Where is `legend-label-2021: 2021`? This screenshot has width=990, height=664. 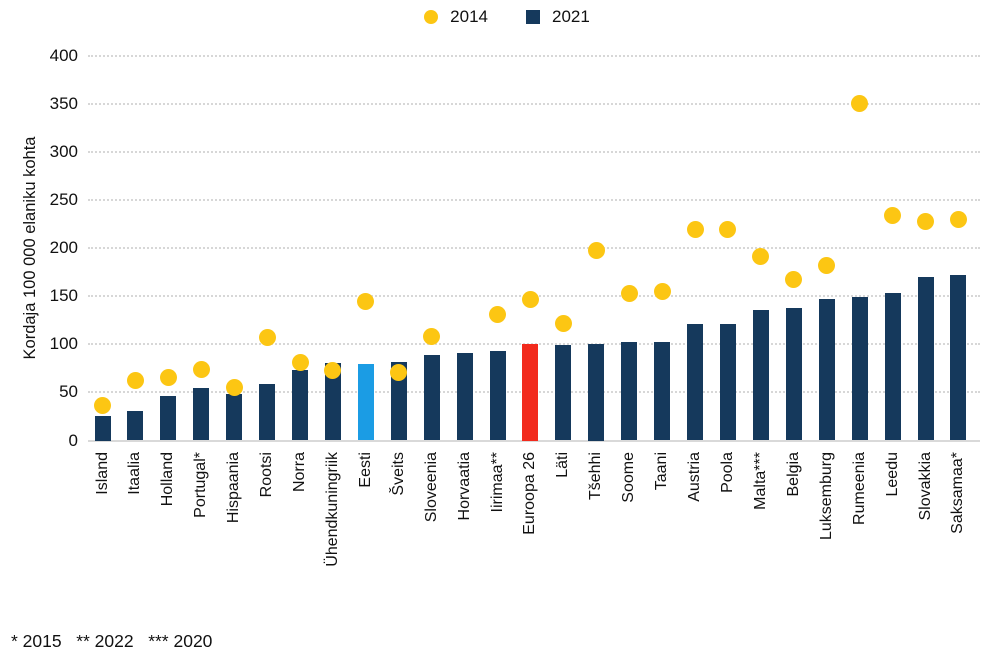
legend-label-2021: 2021 is located at coordinates (571, 16).